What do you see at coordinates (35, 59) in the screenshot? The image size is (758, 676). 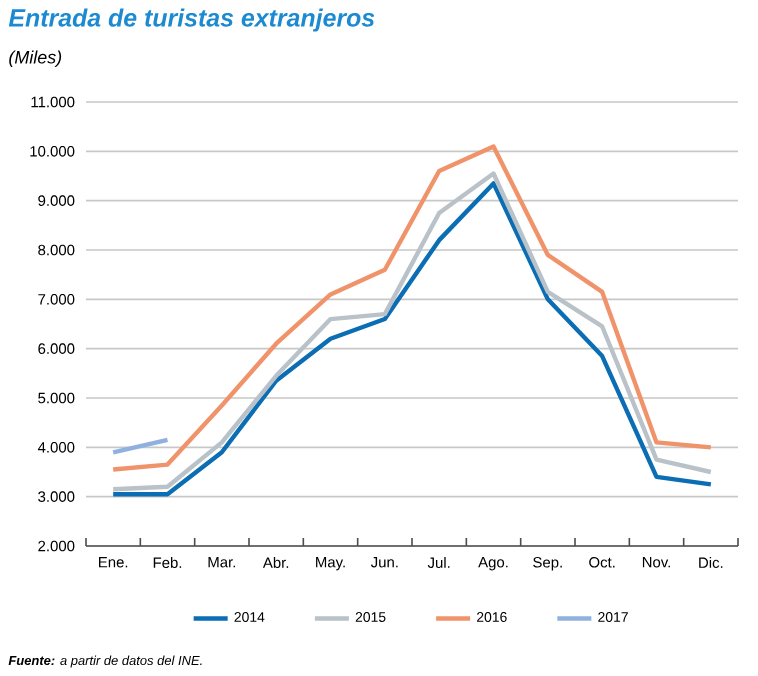 I see `chart-subtitle: (Miles)` at bounding box center [35, 59].